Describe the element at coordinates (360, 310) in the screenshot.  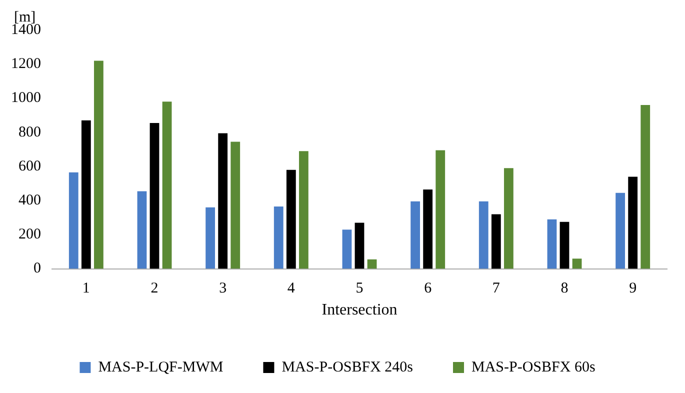
I see `x-axis-title: Intersection` at that location.